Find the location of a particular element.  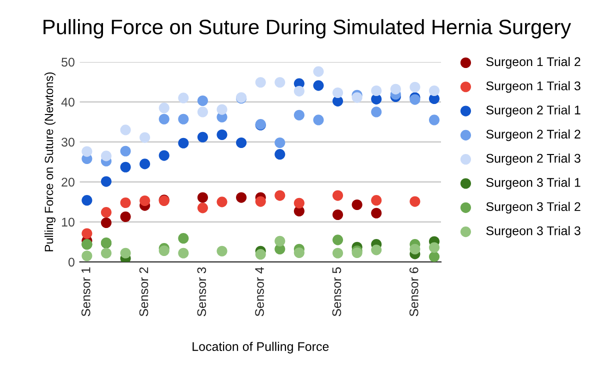

x-tick-label: Sensor 2 is located at coordinates (143, 291).